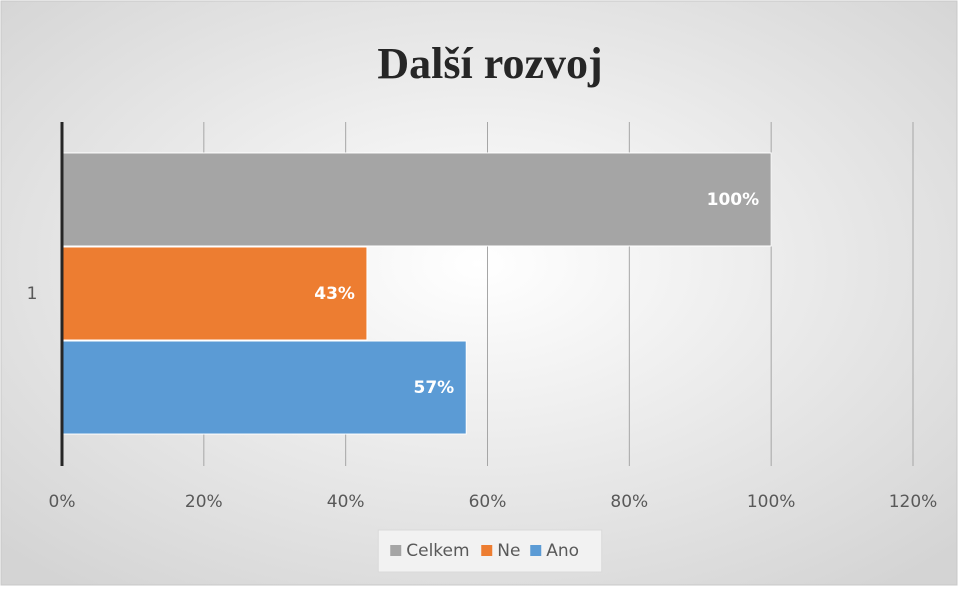 The height and width of the screenshot is (590, 958). I want to click on x-tick-label: 100%, so click(771, 502).